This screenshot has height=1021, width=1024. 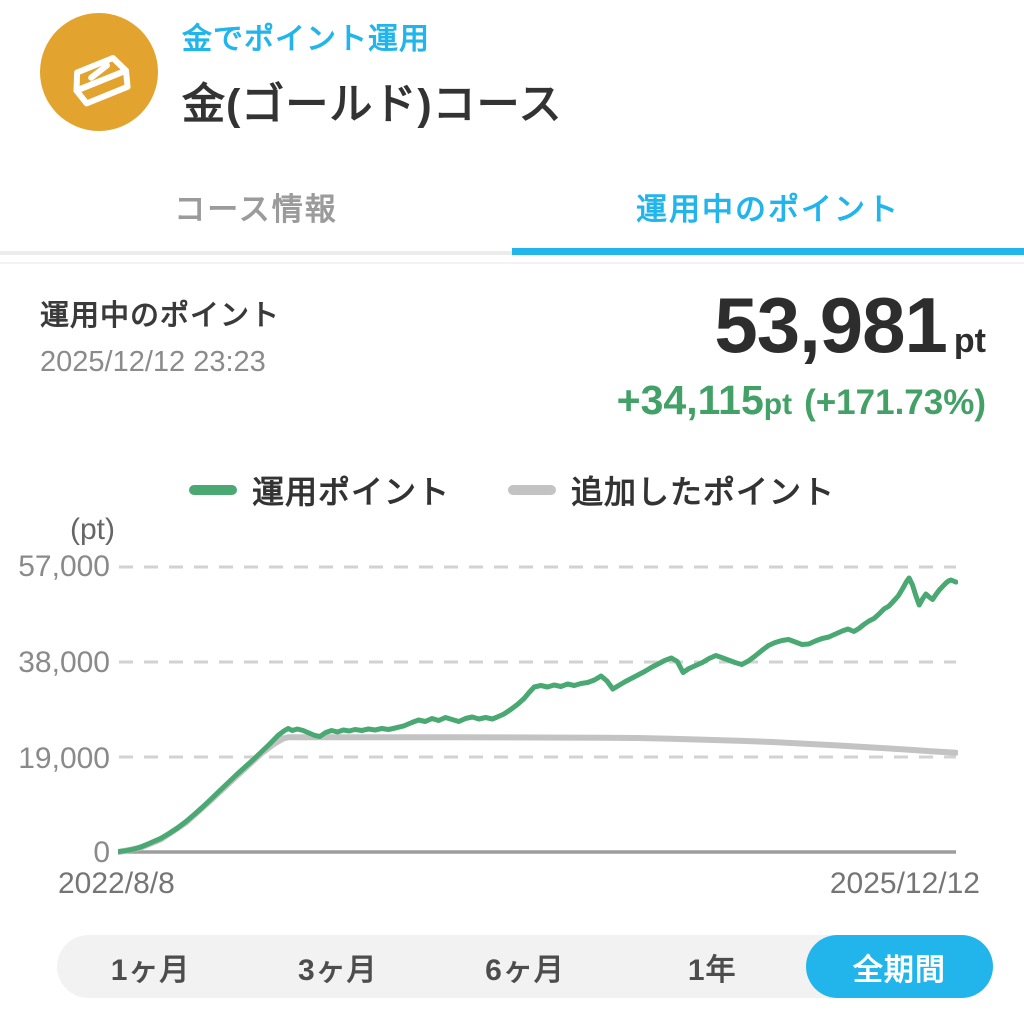 What do you see at coordinates (778, 404) in the screenshot?
I see `gain-unit: pt` at bounding box center [778, 404].